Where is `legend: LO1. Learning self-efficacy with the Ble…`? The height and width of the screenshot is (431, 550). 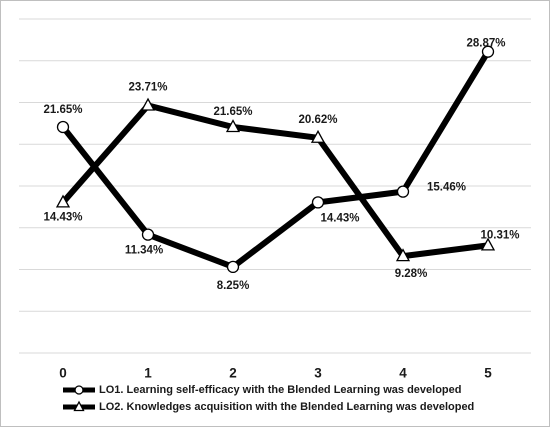
legend: LO1. Learning self-efficacy with the Ble… is located at coordinates (268, 398).